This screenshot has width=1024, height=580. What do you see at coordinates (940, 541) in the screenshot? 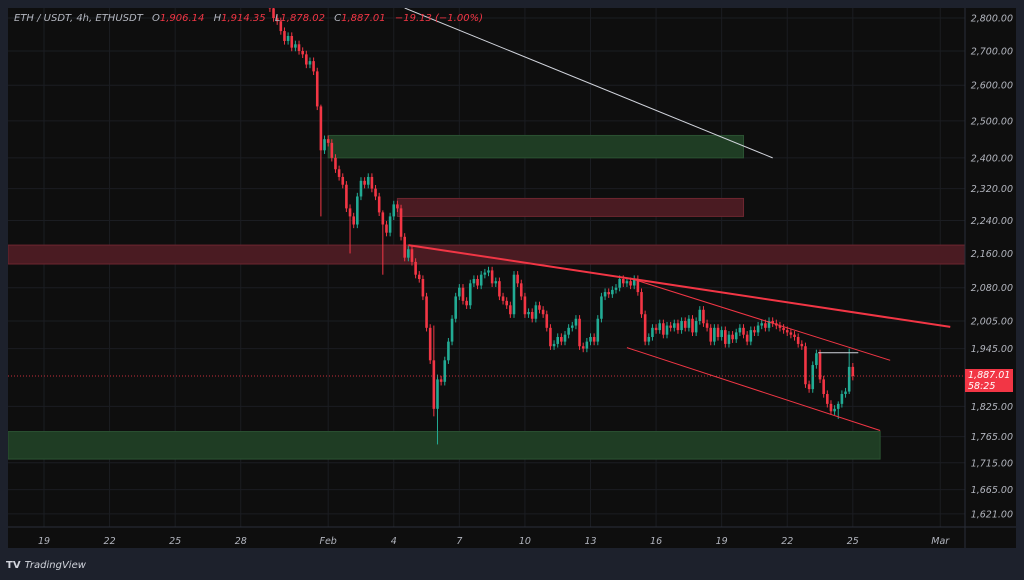
I see `time-tick-label: Mar` at bounding box center [940, 541].